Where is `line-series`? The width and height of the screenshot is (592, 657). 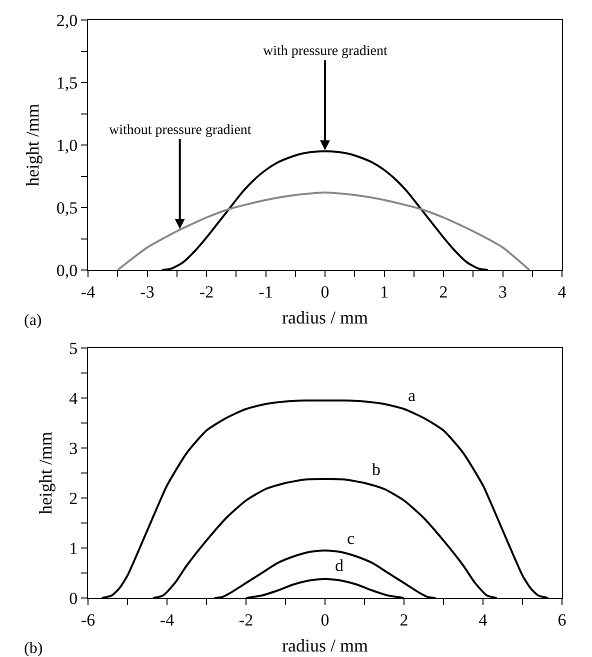
line-series is located at coordinates (323, 231).